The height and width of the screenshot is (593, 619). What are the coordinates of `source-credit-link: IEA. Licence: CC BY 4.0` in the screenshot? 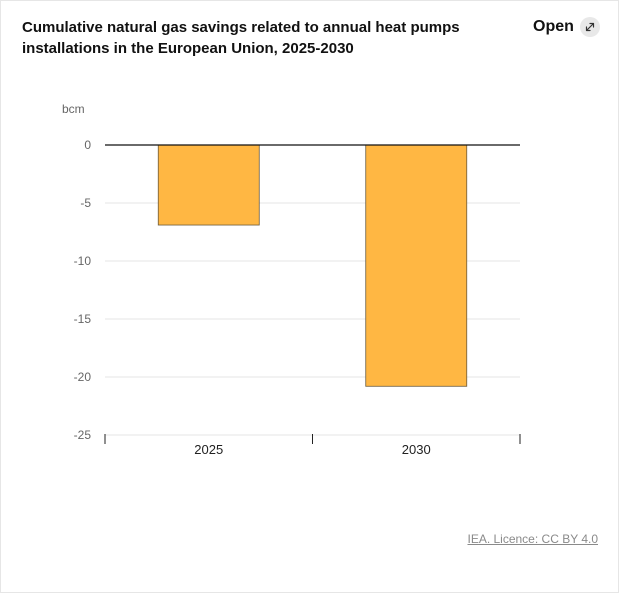 It's located at (532, 539).